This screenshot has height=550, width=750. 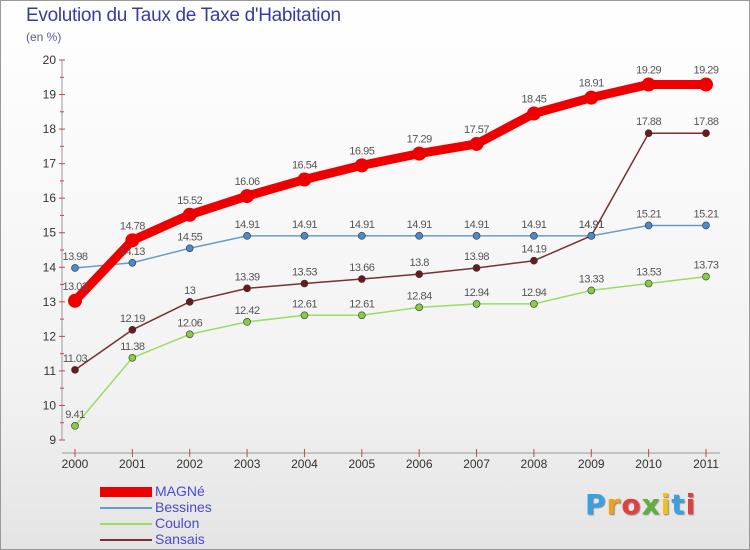 What do you see at coordinates (190, 291) in the screenshot?
I see `data-label: 13` at bounding box center [190, 291].